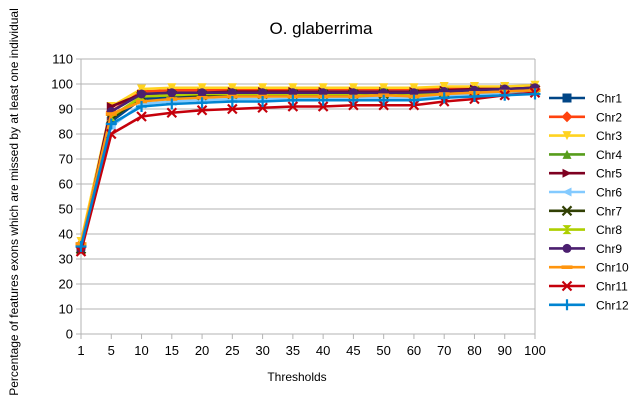 The image size is (642, 404). Describe the element at coordinates (585, 193) in the screenshot. I see `legend-item: Chr6` at that location.